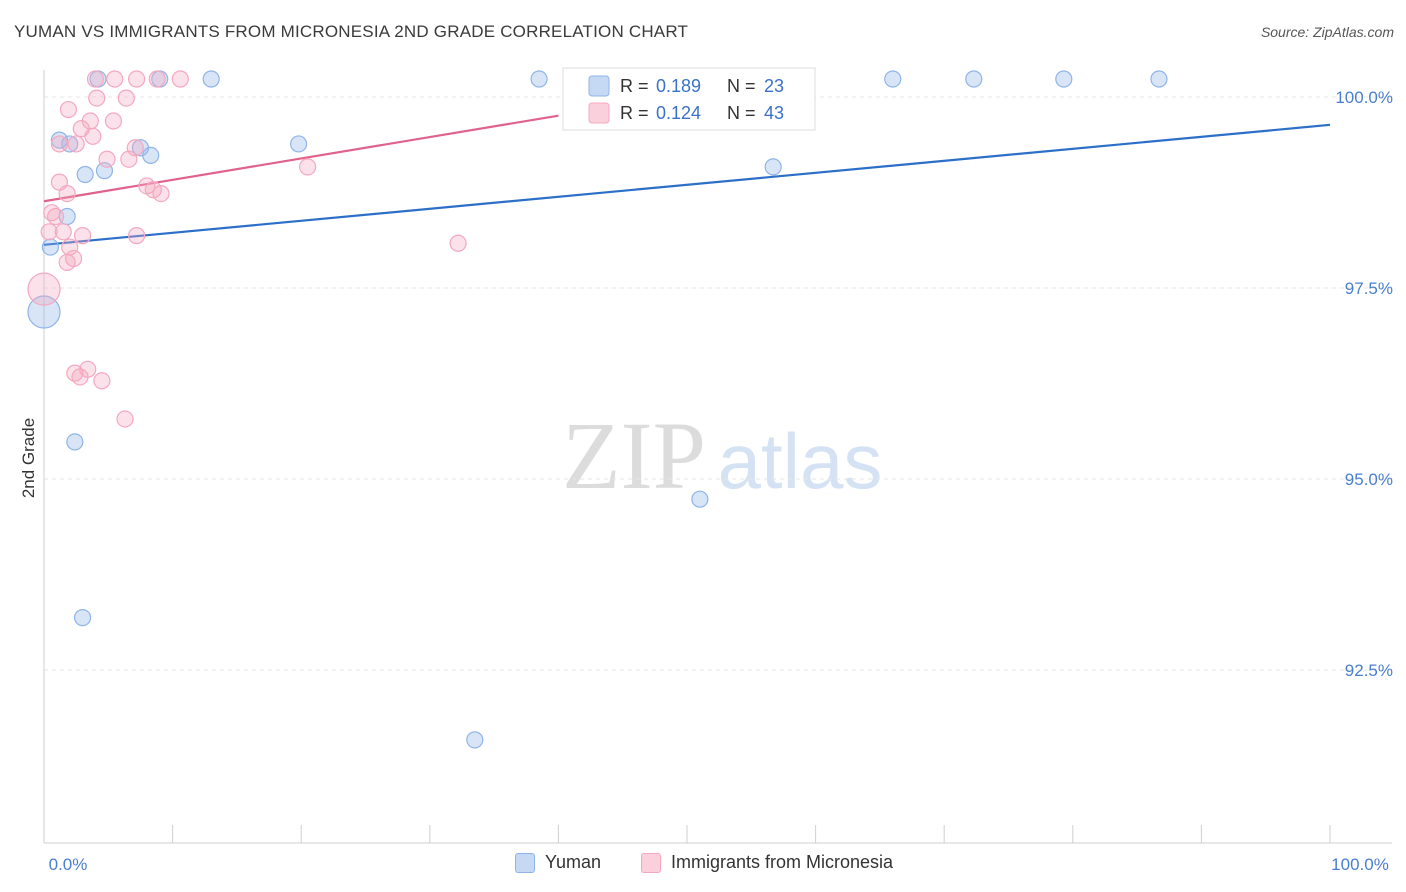  I want to click on legend-swatch-yuman-bottom, so click(525, 862).